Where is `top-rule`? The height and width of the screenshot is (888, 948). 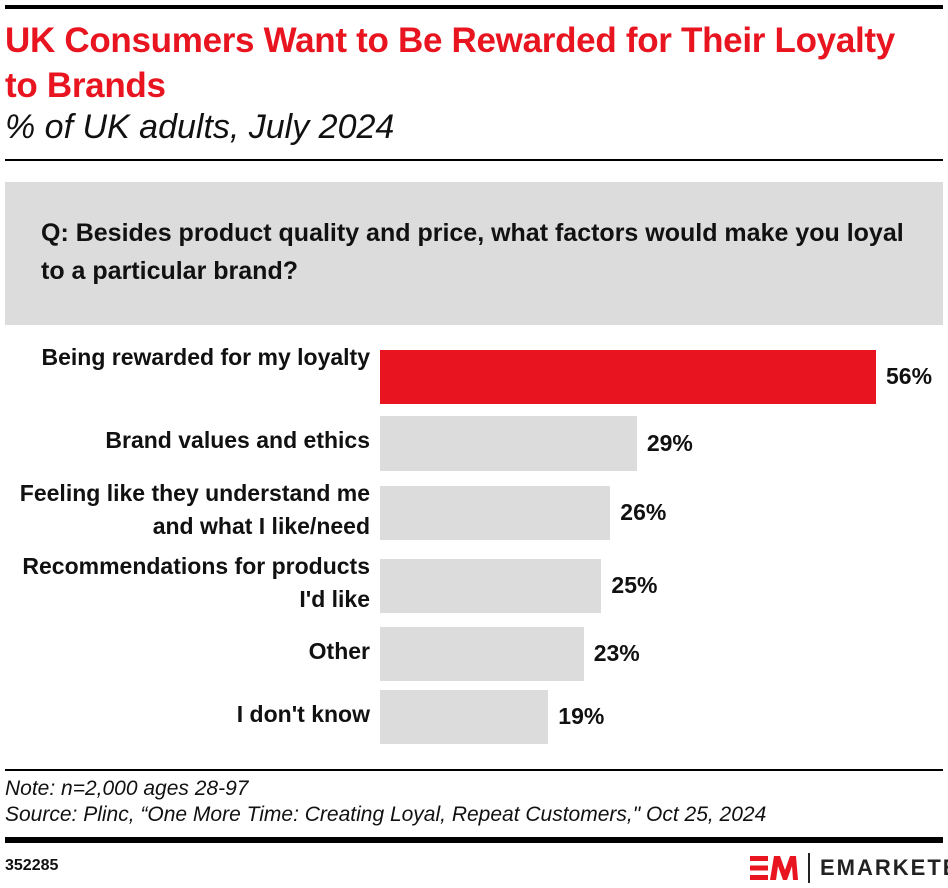 top-rule is located at coordinates (474, 7).